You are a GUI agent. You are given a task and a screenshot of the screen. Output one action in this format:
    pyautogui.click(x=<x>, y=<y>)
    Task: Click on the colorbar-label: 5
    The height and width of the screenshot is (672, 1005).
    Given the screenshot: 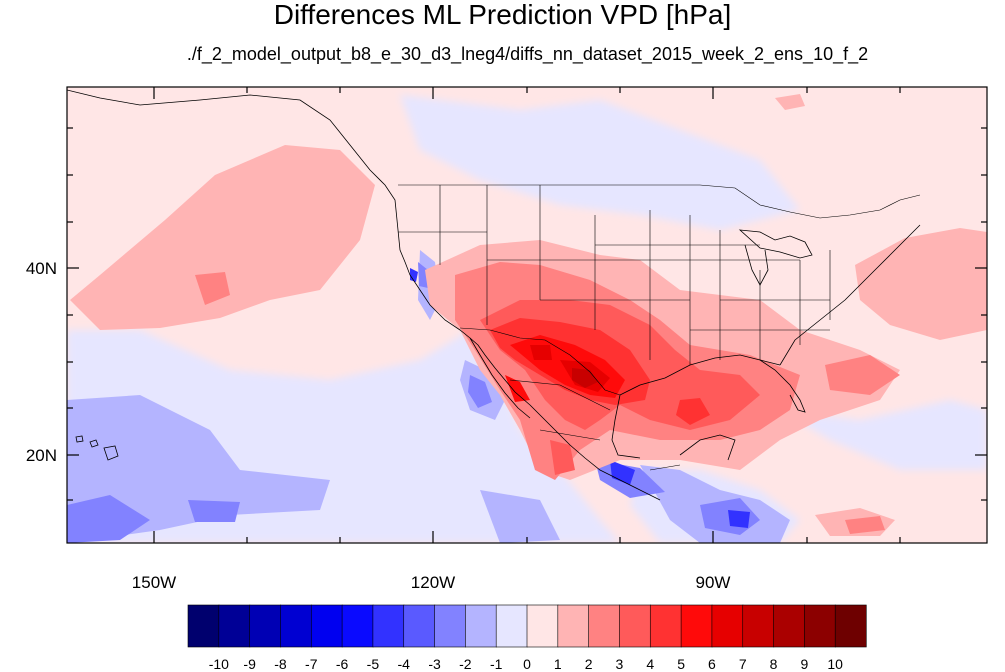 What is the action you would take?
    pyautogui.click(x=681, y=664)
    